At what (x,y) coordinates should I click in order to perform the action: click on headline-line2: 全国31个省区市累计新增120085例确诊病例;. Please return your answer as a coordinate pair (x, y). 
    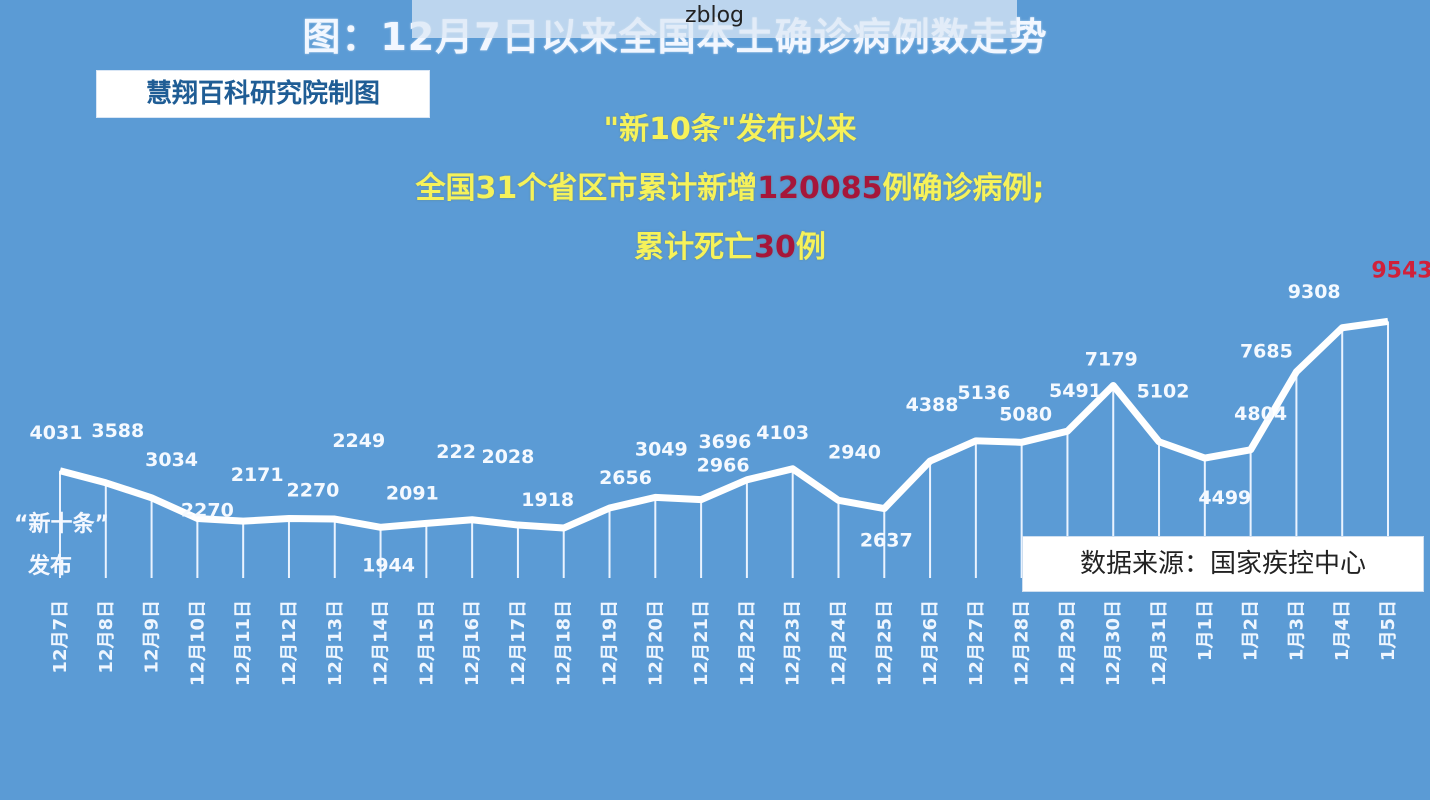
    Looking at the image, I should click on (730, 185).